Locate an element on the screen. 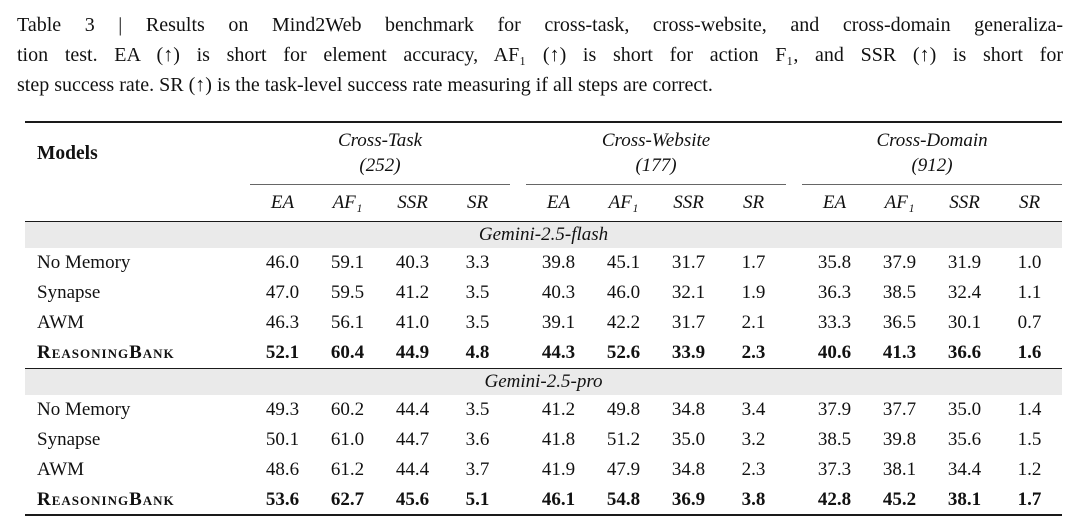  metric-value: 51.2 is located at coordinates (623, 439).